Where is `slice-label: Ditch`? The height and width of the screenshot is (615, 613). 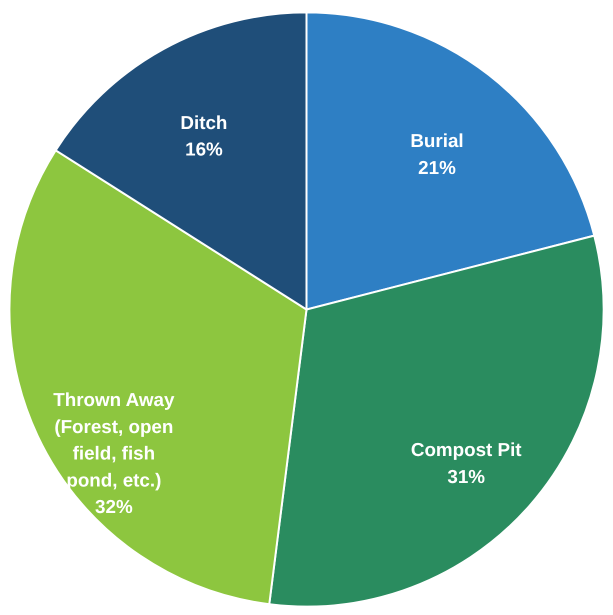 slice-label: Ditch is located at coordinates (204, 122).